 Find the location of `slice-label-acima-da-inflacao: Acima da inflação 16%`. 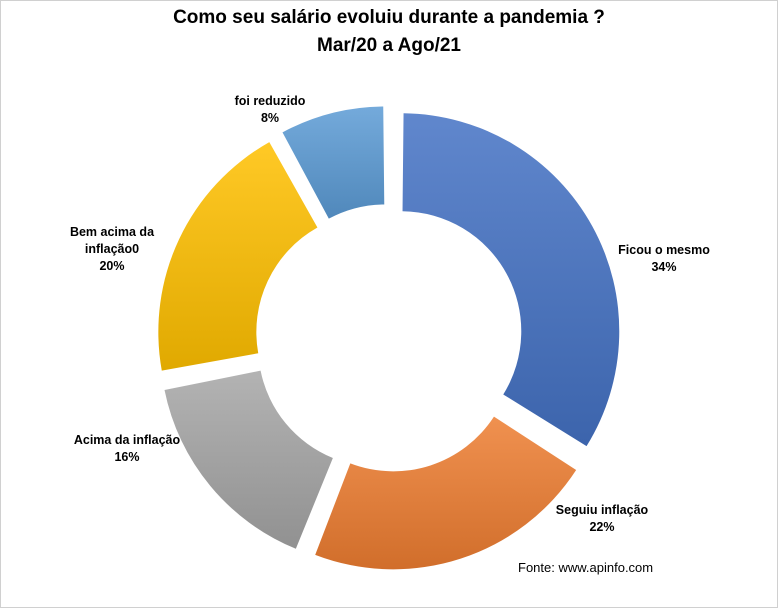

slice-label-acima-da-inflacao: Acima da inflação 16% is located at coordinates (127, 449).